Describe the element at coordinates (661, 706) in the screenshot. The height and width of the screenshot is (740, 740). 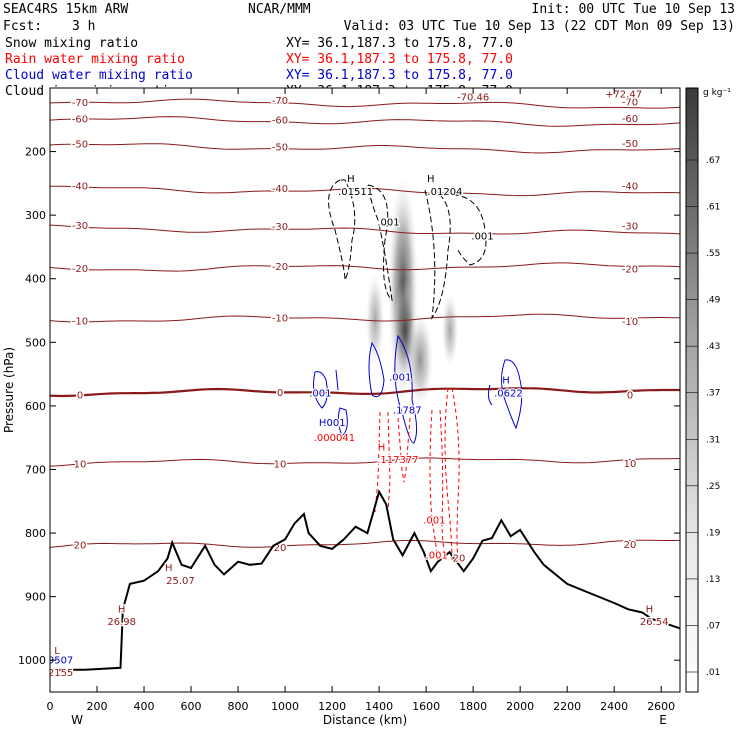
I see `x-tick-label: 2600` at that location.